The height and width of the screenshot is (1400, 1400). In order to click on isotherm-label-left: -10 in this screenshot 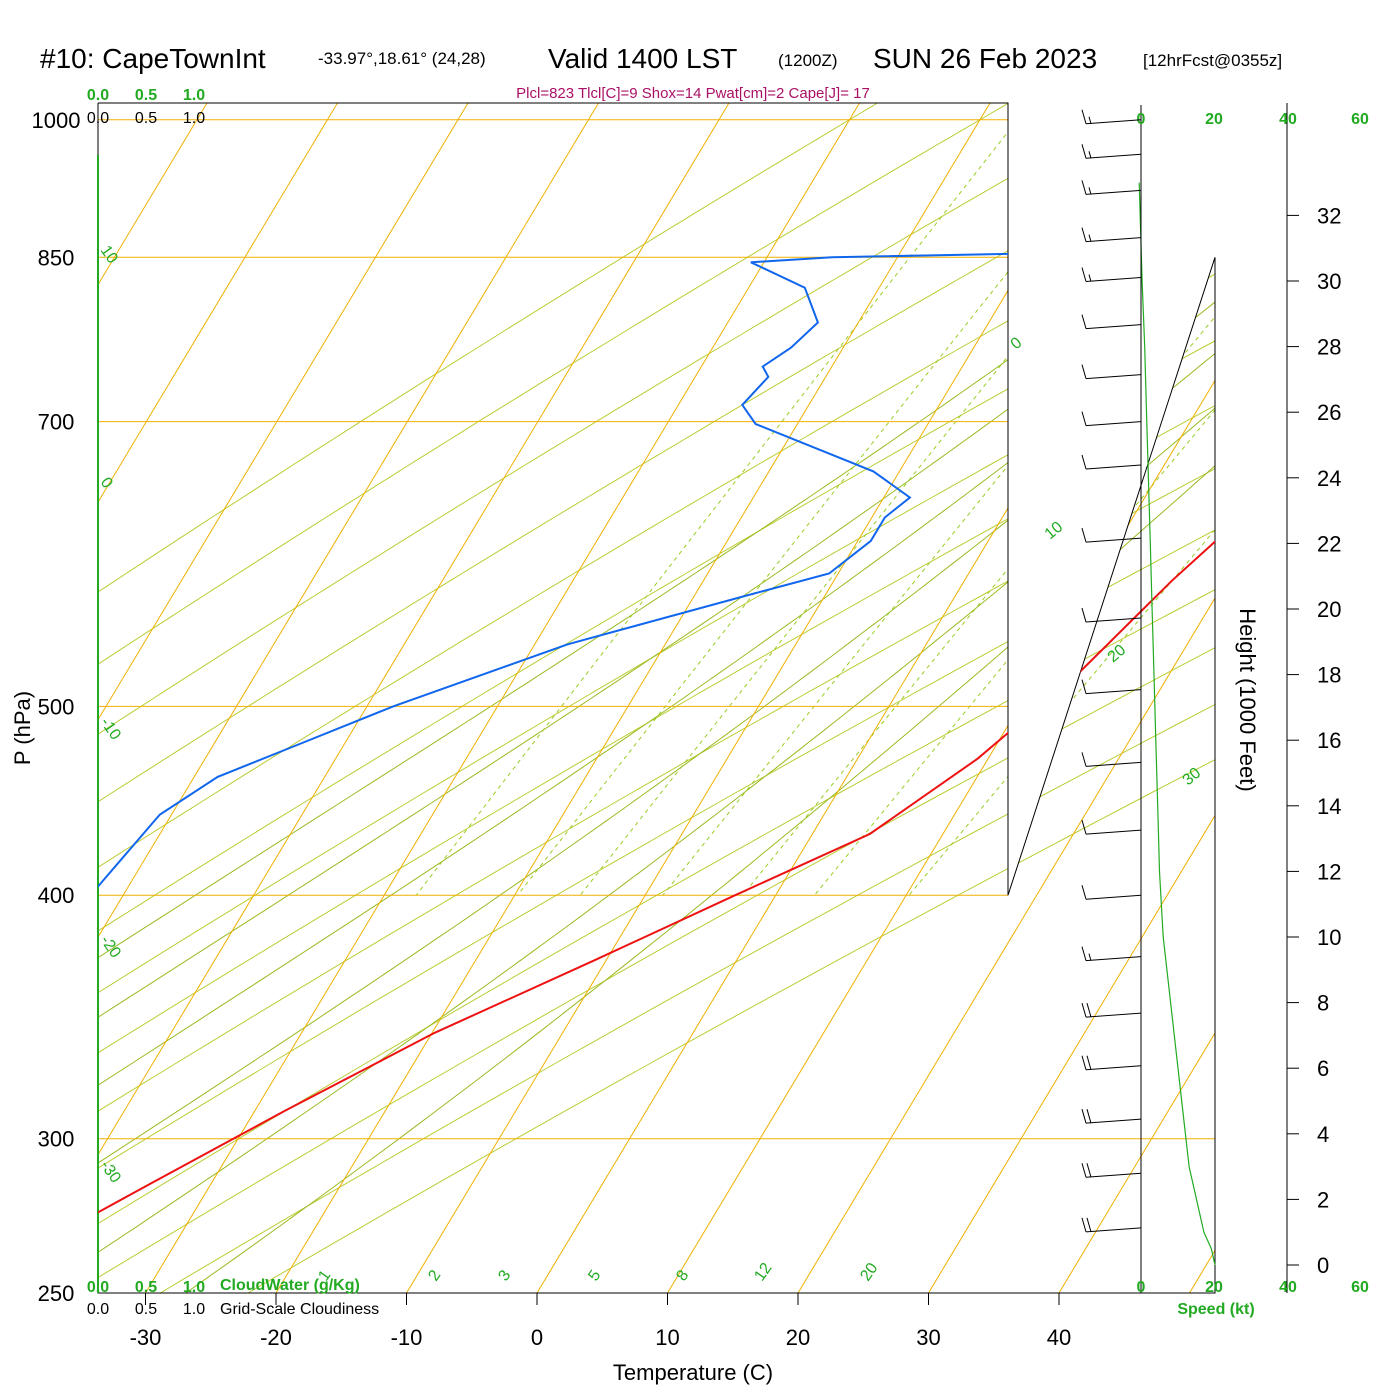, I will do `click(110, 729)`.